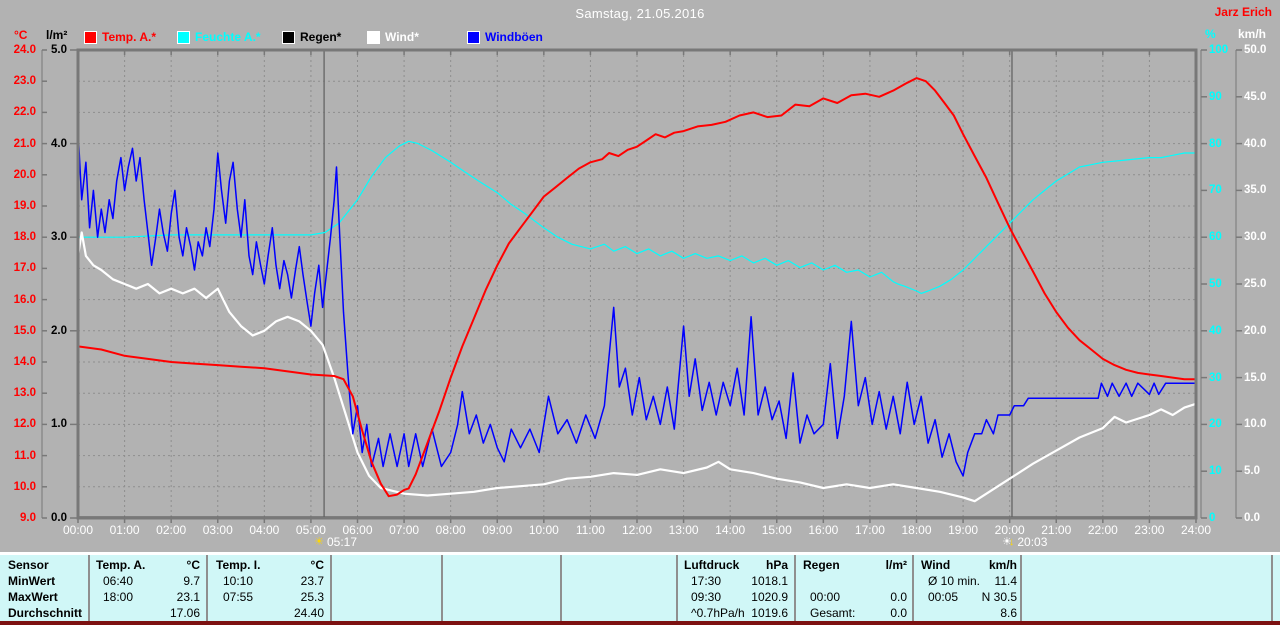  Describe the element at coordinates (59, 330) in the screenshot. I see `rain-tick-label: 2.0` at that location.